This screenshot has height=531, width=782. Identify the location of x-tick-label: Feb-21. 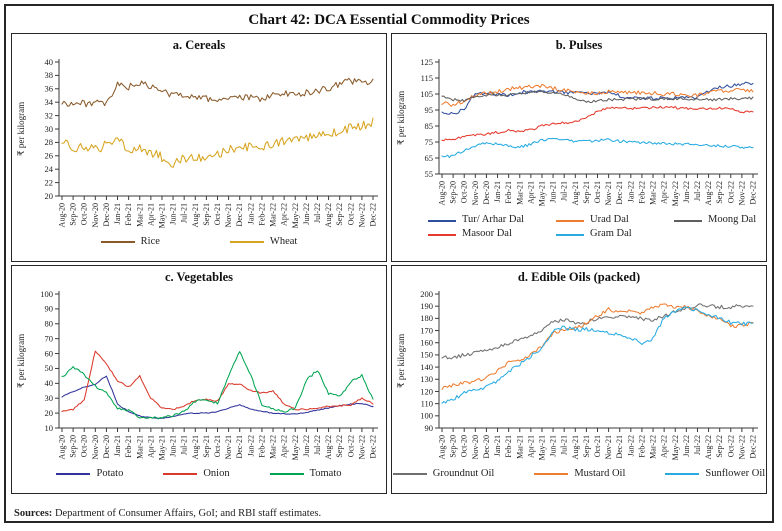
(508, 192).